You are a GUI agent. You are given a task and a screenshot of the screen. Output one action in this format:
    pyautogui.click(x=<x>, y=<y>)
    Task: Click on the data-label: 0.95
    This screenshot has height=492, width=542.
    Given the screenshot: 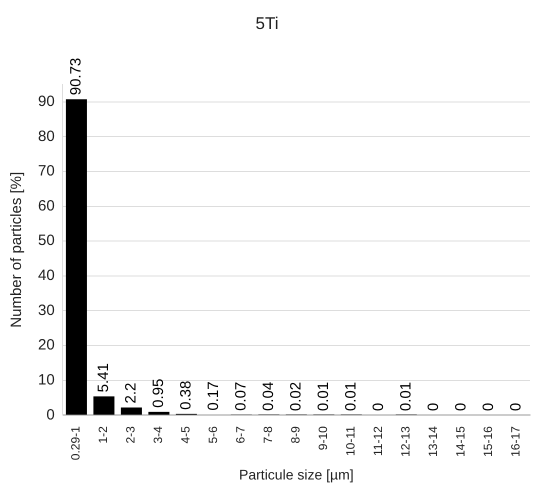 What is the action you would take?
    pyautogui.click(x=159, y=393)
    